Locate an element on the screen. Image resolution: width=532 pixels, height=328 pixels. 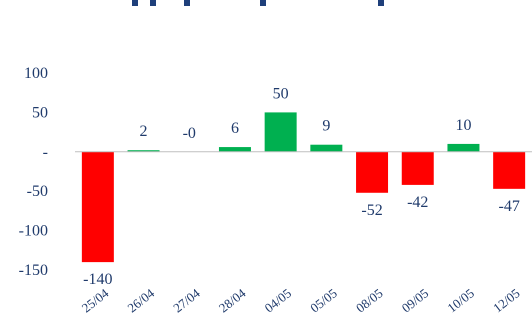
data-label: -42 is located at coordinates (417, 202).